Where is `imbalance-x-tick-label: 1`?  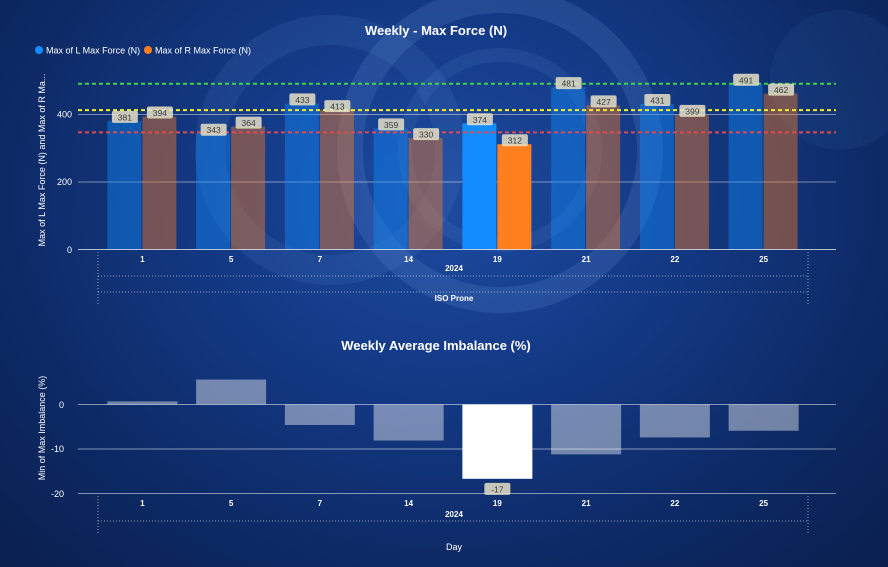 imbalance-x-tick-label: 1 is located at coordinates (142, 503).